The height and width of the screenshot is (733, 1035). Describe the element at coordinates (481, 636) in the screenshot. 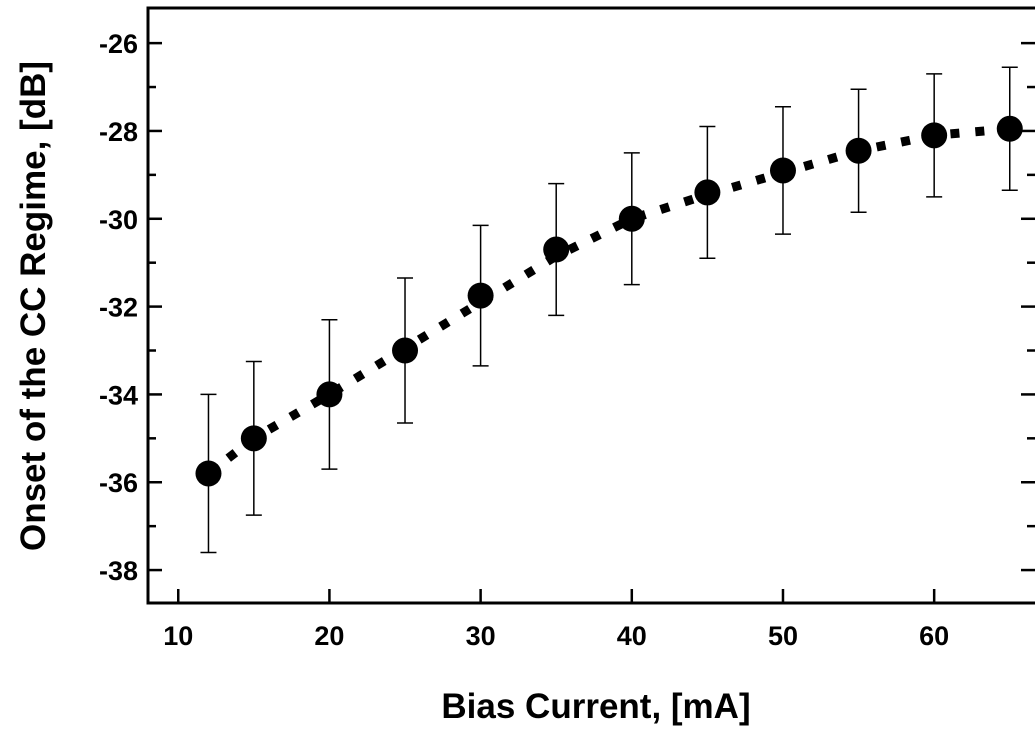

I see `x-tick-label: 30` at that location.